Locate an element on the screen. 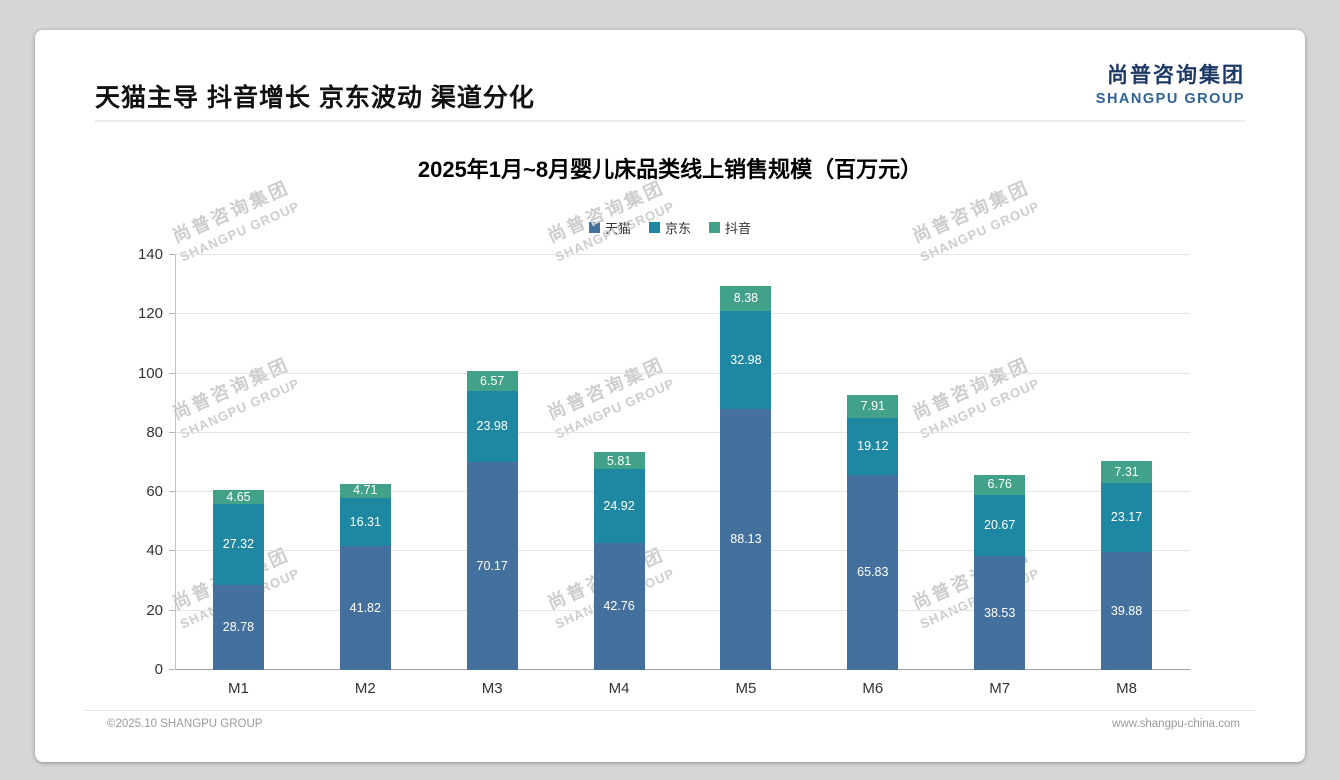 The width and height of the screenshot is (1340, 780). chart-legend: 天猫 京东 抖音 is located at coordinates (670, 227).